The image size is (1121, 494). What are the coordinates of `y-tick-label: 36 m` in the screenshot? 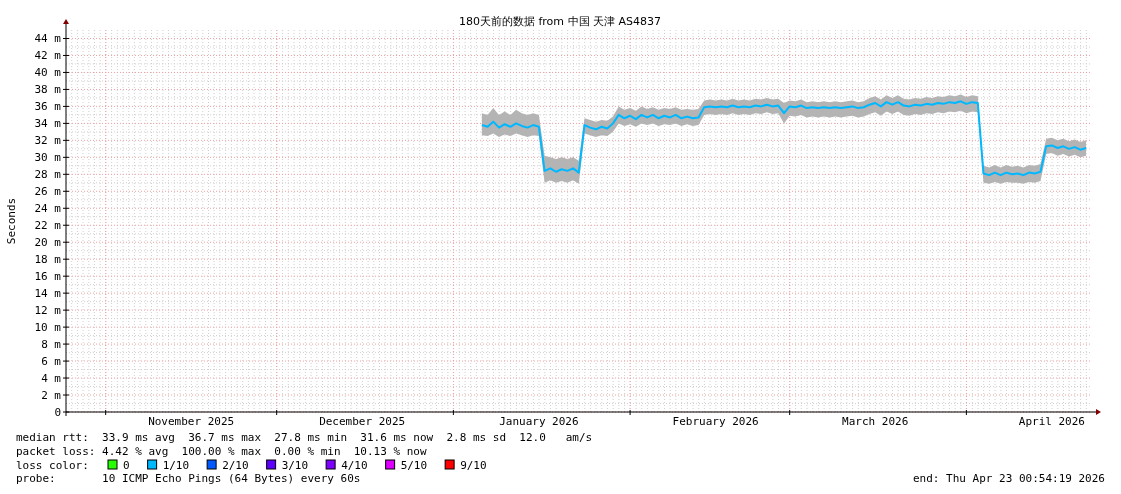 It's located at (48, 107).